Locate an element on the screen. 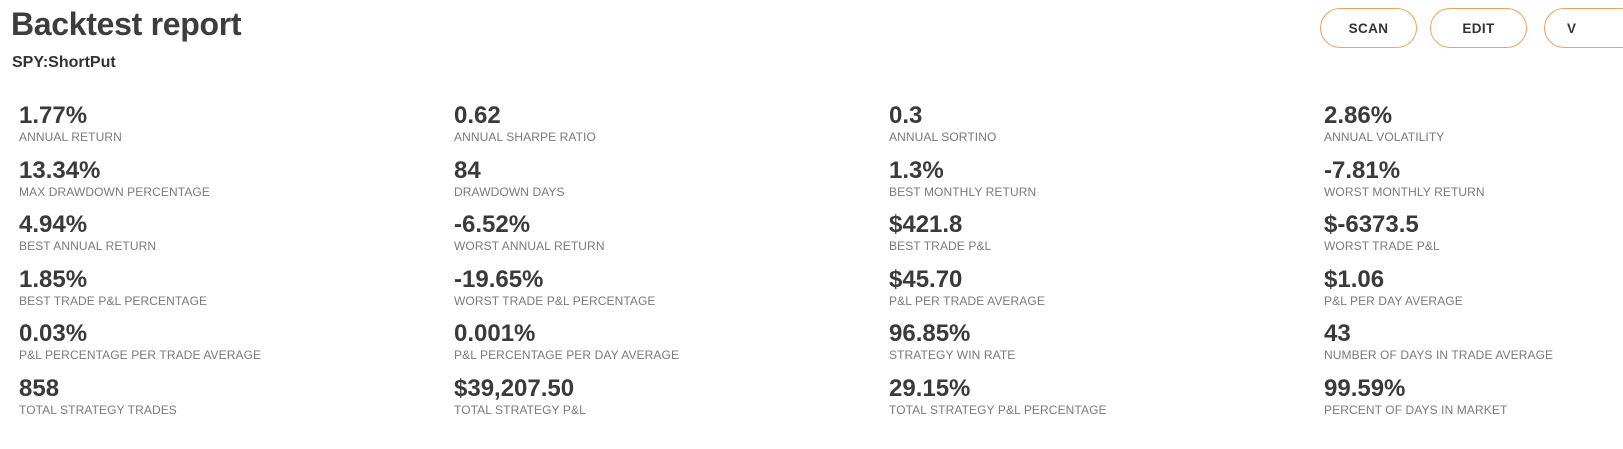  metric-value: 1.3% is located at coordinates (916, 170).